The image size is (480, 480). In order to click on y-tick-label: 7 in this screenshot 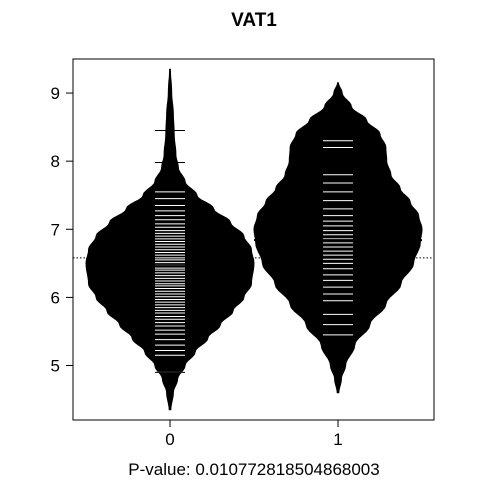, I will do `click(55, 229)`.